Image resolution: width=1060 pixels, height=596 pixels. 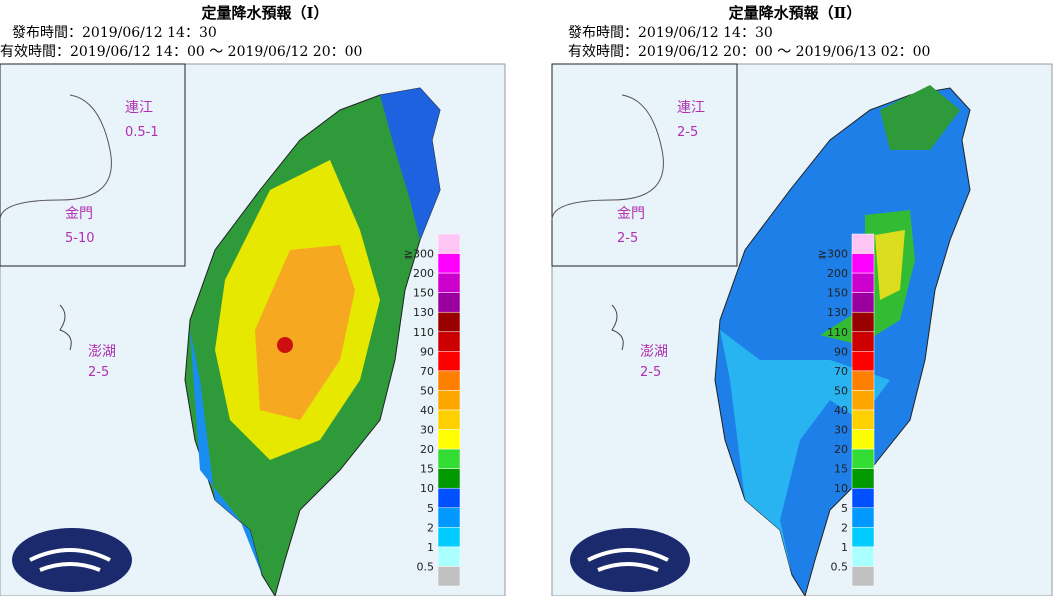 I want to click on legend-label: 130, so click(x=423, y=312).